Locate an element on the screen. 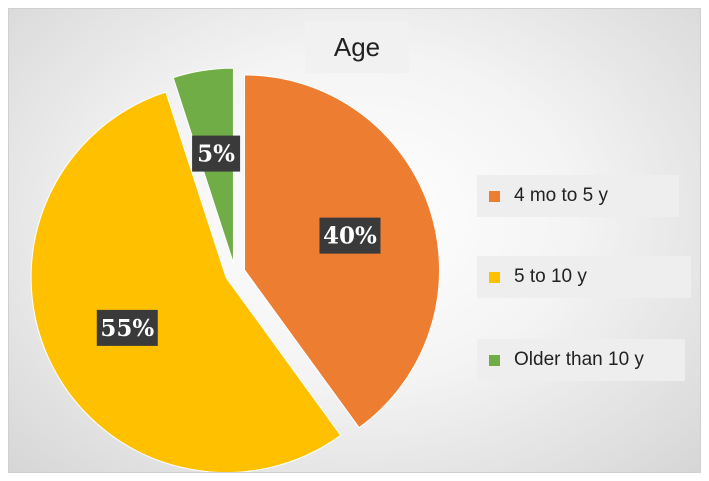 This screenshot has width=709, height=481. legend-label-2: Older than 10 y is located at coordinates (579, 359).